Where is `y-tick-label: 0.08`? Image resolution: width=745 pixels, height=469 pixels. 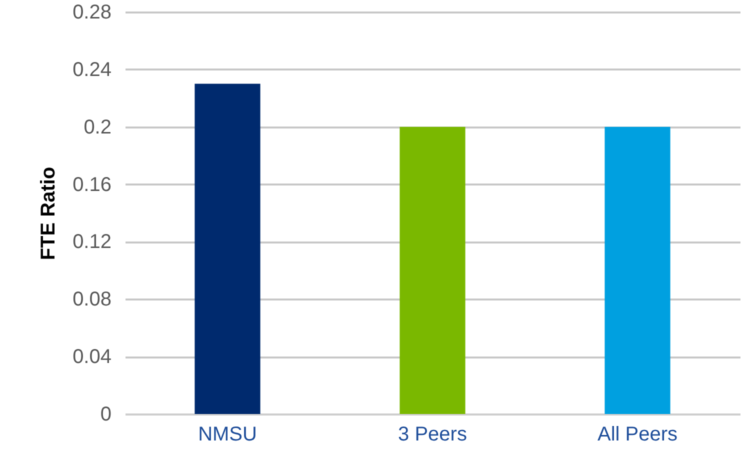 y-tick-label: 0.08 is located at coordinates (92, 299).